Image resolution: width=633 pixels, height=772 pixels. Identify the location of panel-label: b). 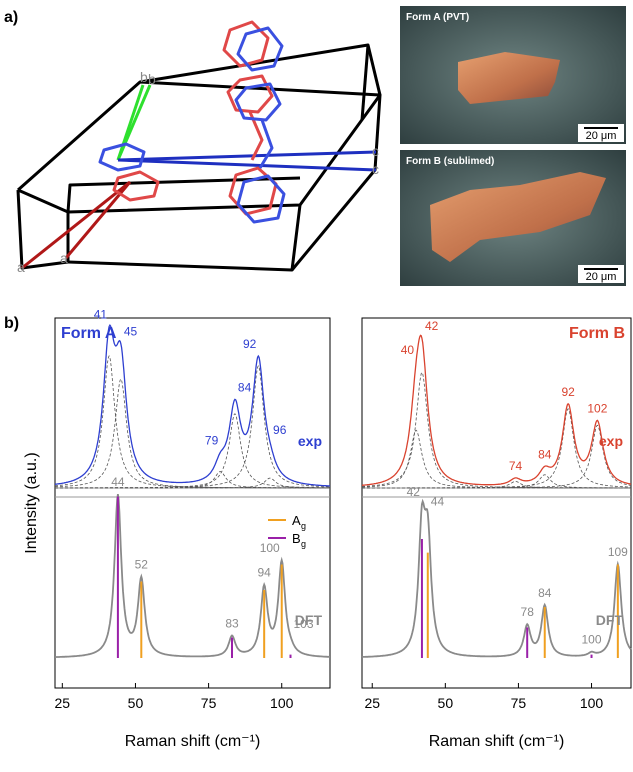
(11, 323).